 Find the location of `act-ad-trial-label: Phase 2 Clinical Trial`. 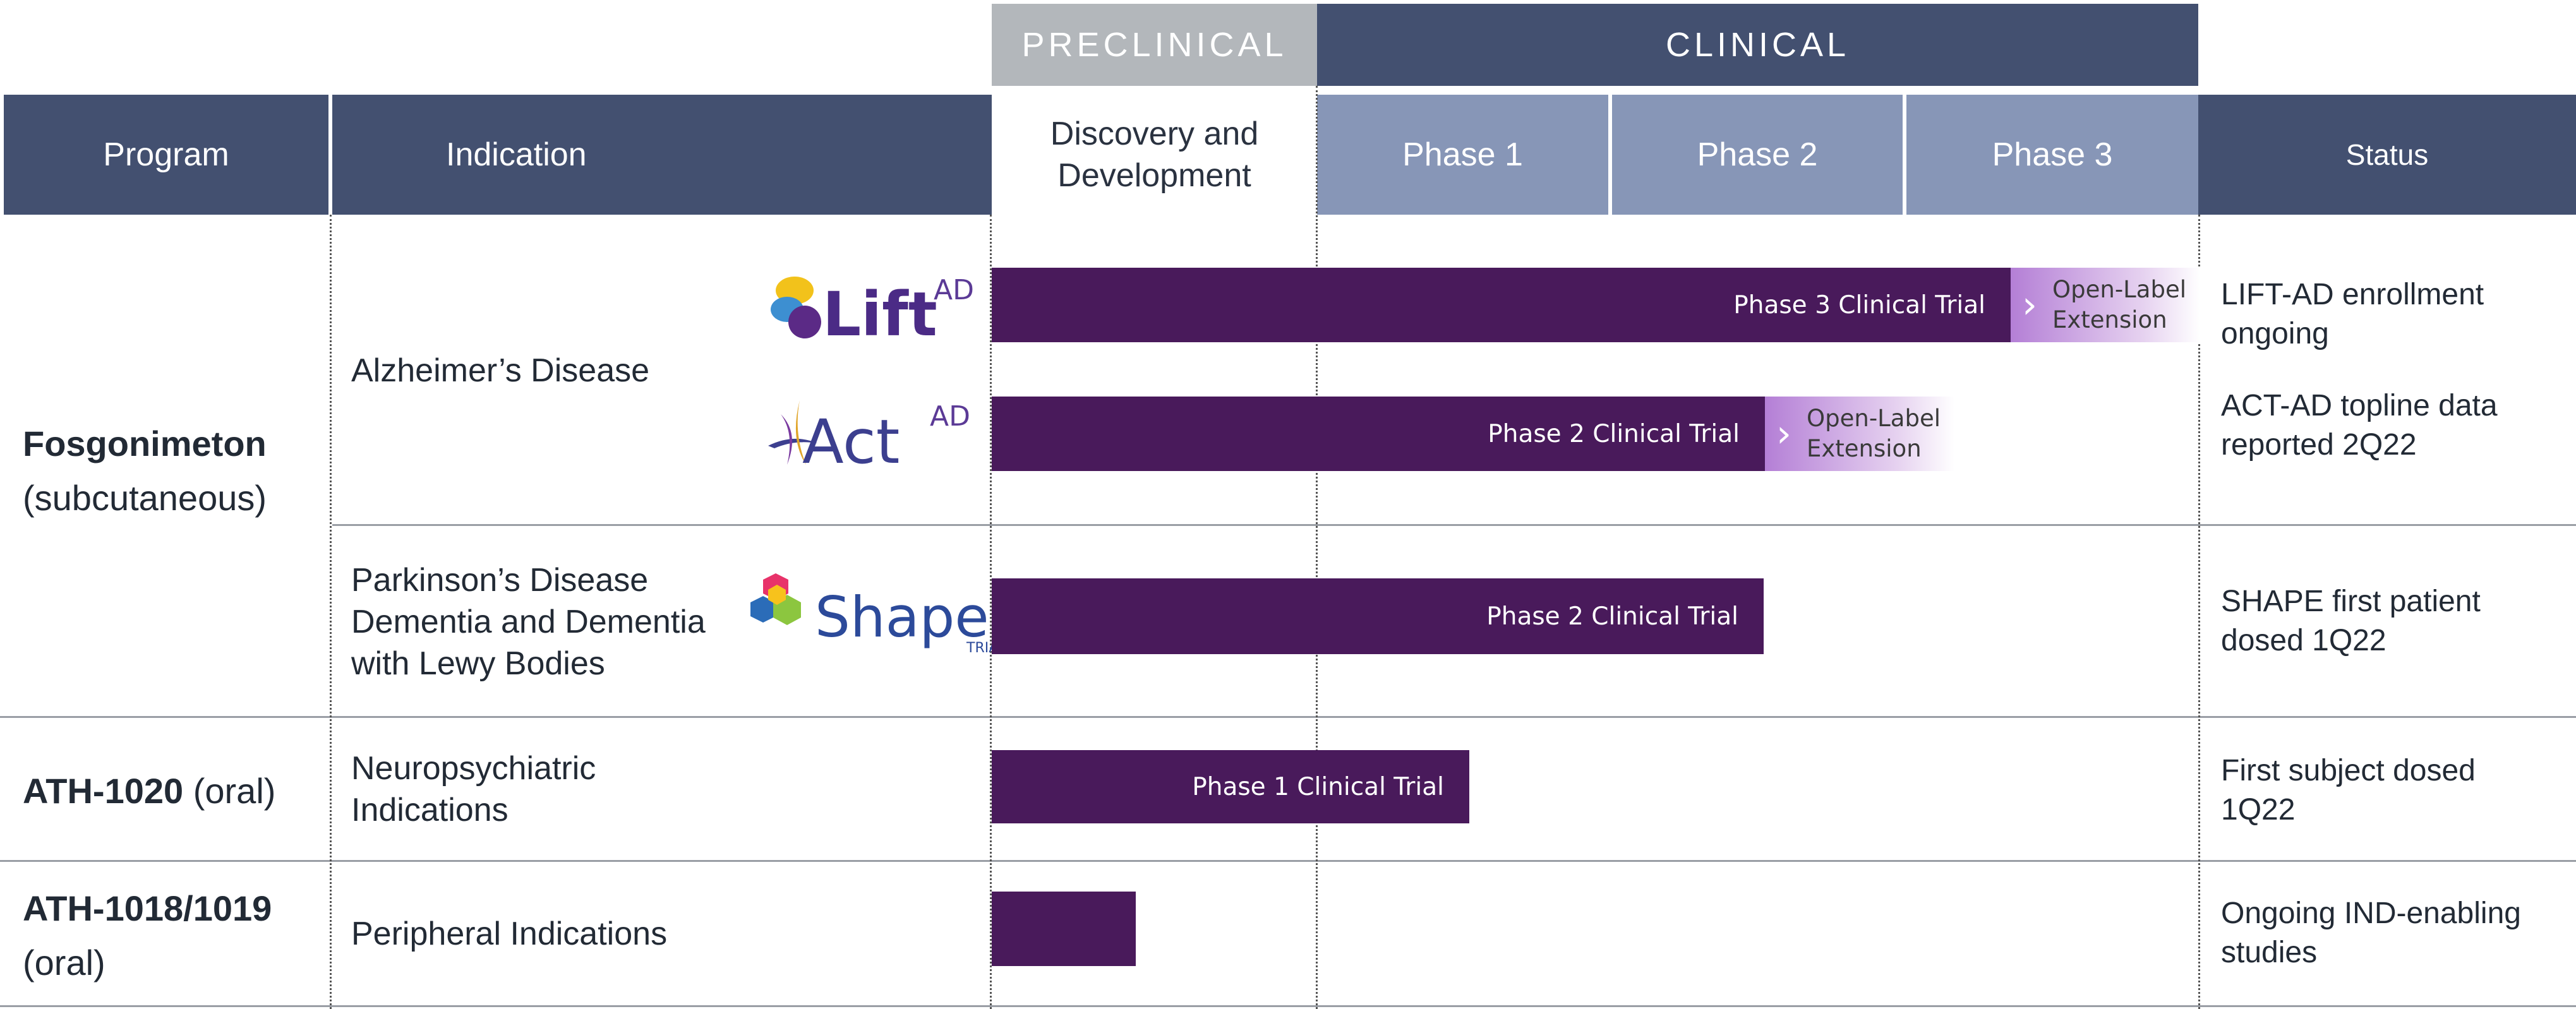

act-ad-trial-label: Phase 2 Clinical Trial is located at coordinates (1614, 433).